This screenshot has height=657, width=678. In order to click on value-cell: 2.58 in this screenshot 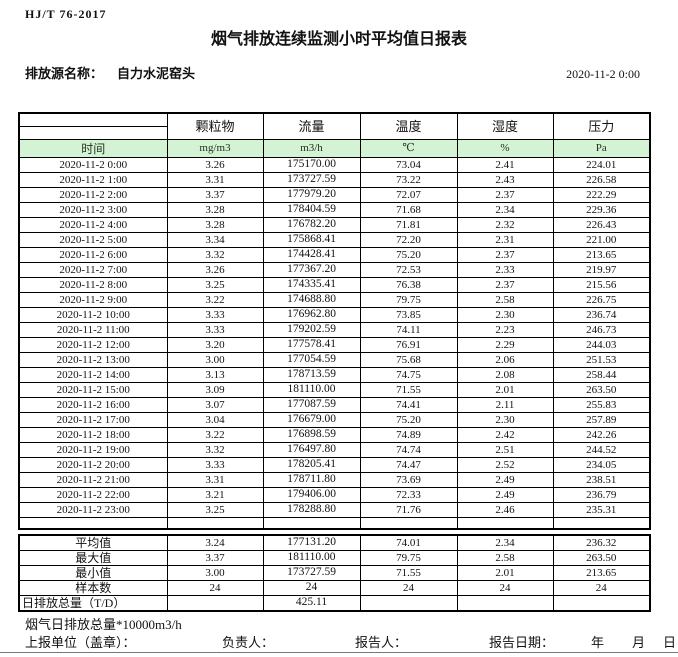, I will do `click(505, 300)`.